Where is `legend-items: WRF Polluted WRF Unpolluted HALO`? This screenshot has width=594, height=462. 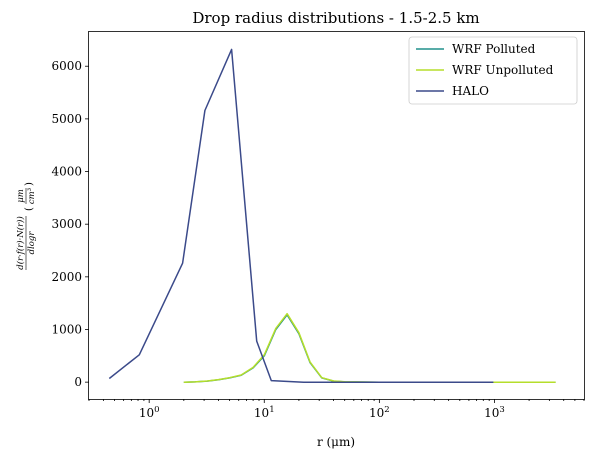
legend-items: WRF Polluted WRF Unpolluted HALO is located at coordinates (485, 70).